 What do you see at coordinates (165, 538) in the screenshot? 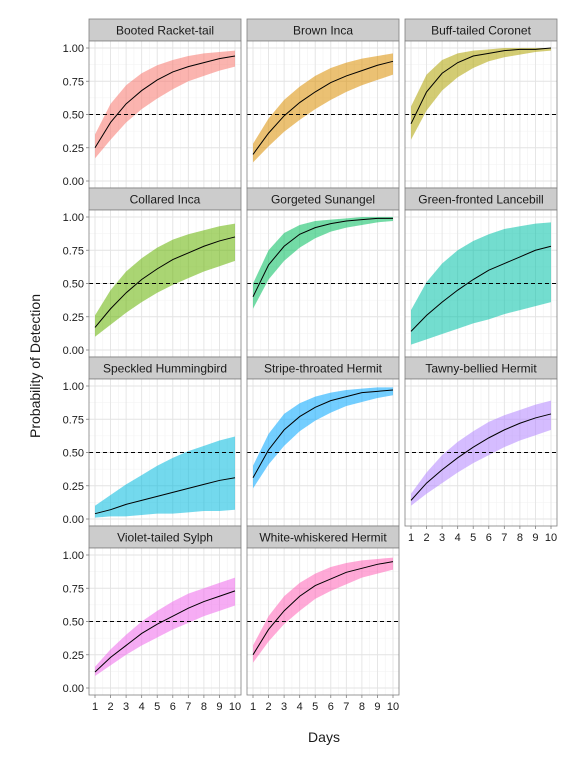
I see `facet-title: Violet-tailed Sylph` at bounding box center [165, 538].